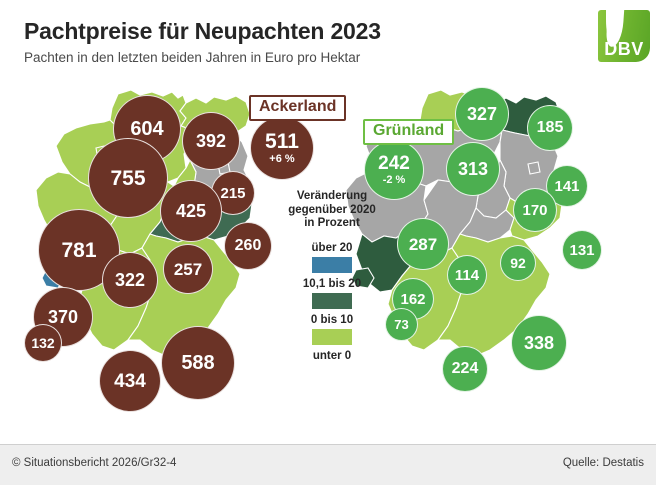 The height and width of the screenshot is (485, 656). I want to click on bubble-gruenland-sachsen: 131, so click(582, 250).